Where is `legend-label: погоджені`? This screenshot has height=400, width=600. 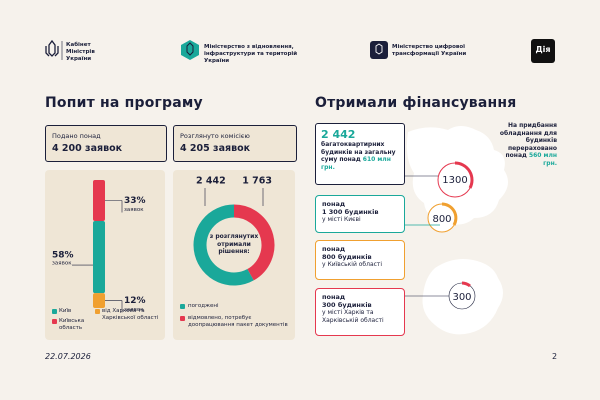 legend-label: погоджені is located at coordinates (203, 306).